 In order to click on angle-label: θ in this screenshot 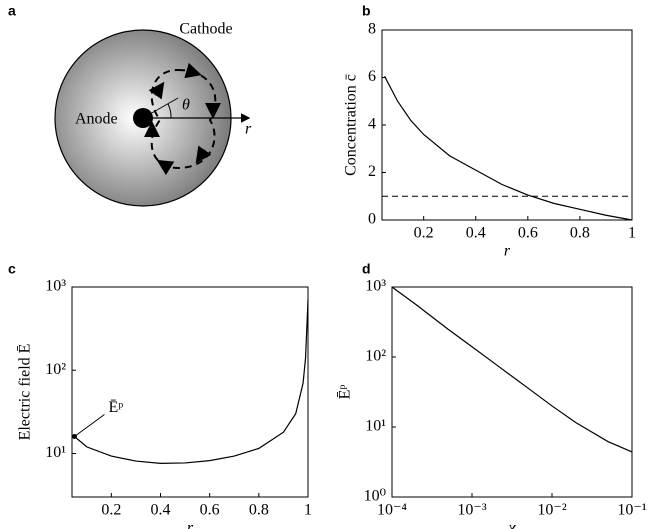, I will do `click(186, 105)`.